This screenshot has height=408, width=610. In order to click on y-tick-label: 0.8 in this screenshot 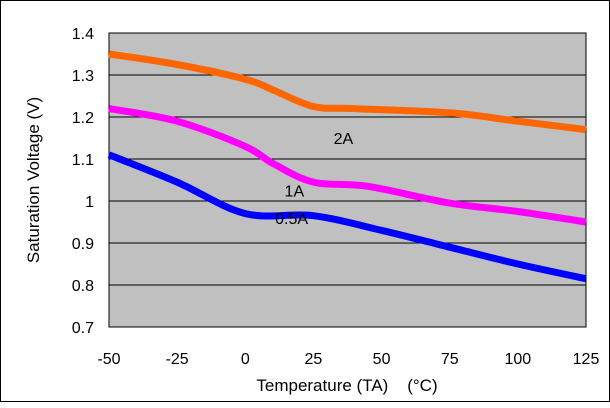, I will do `click(83, 286)`.